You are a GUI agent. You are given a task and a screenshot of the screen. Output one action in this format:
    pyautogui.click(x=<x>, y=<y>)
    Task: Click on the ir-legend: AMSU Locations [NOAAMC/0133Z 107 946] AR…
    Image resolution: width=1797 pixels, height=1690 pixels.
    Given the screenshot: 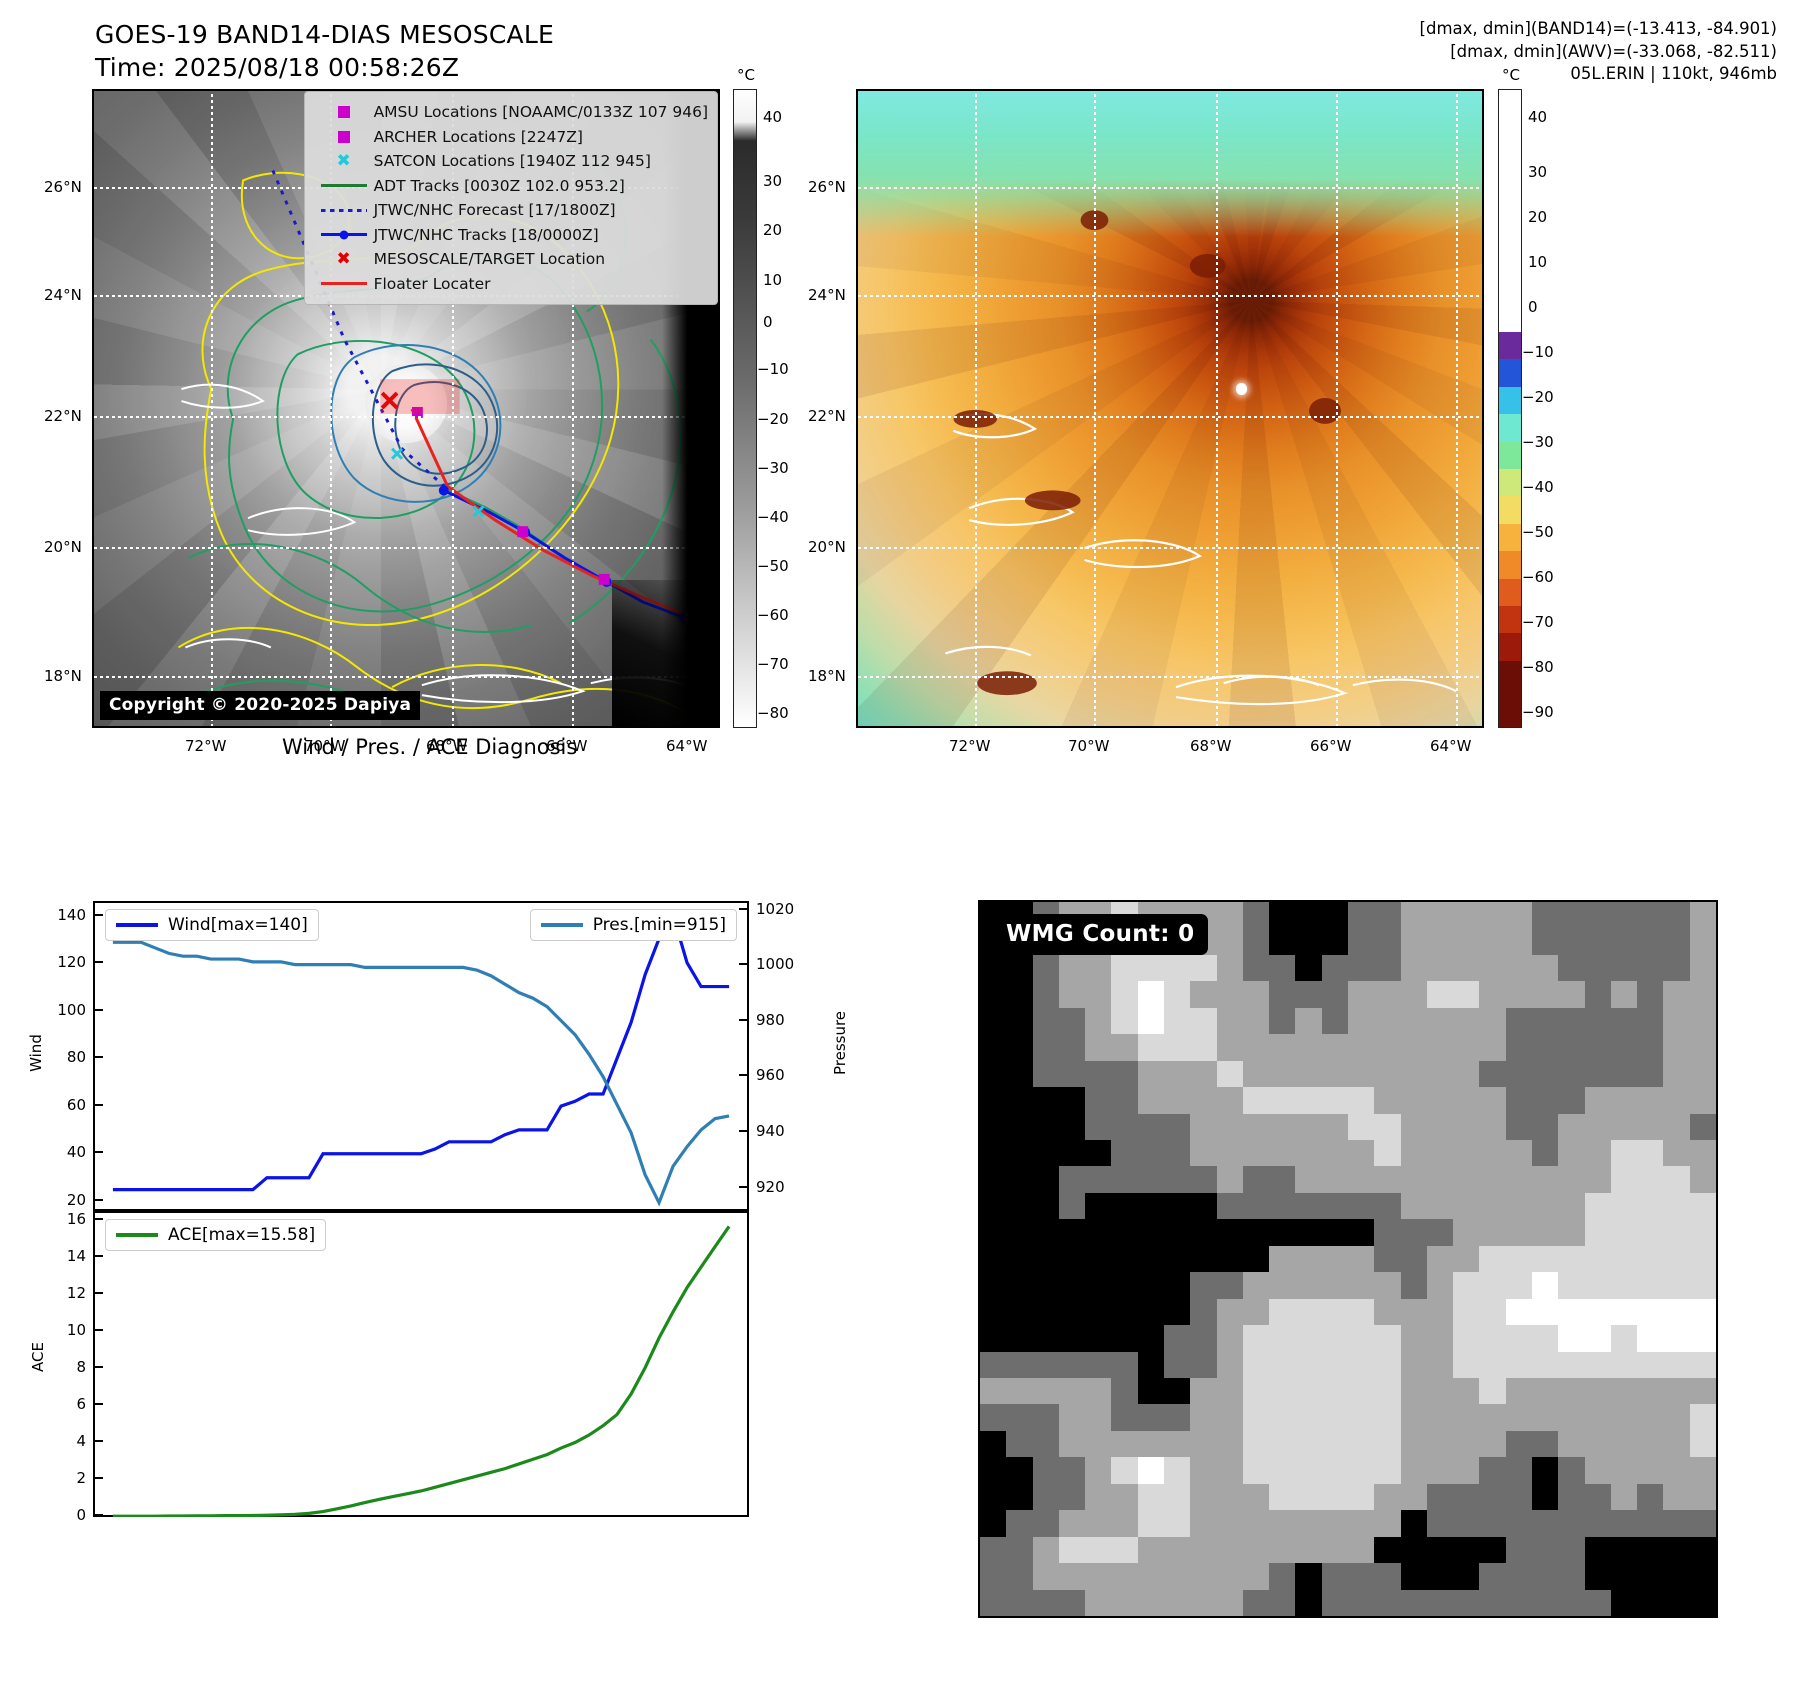 What is the action you would take?
    pyautogui.click(x=510, y=198)
    